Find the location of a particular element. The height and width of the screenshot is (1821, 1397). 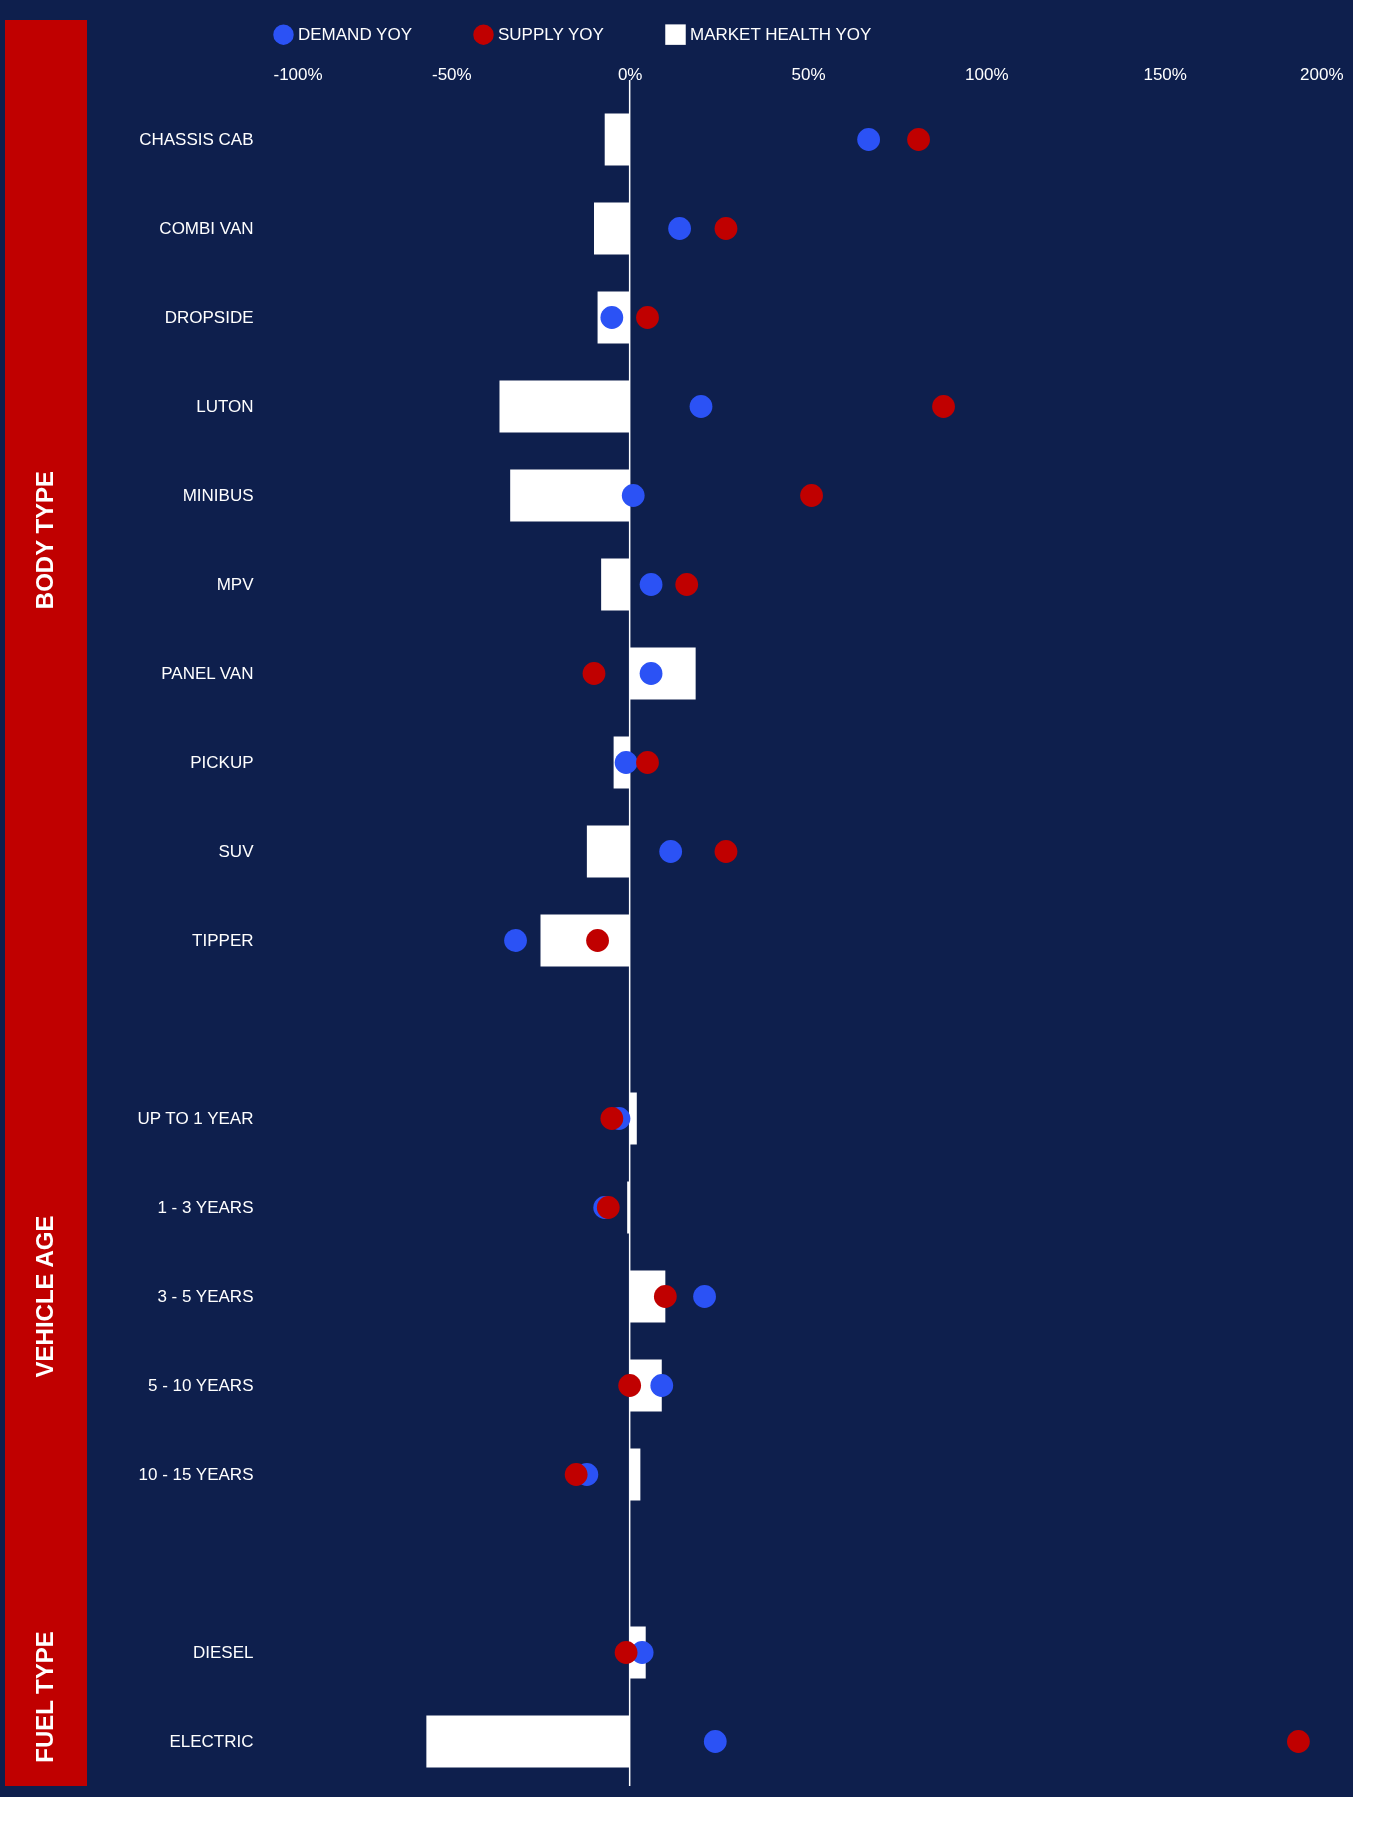

y-tick-label: TIPPER is located at coordinates (223, 940).